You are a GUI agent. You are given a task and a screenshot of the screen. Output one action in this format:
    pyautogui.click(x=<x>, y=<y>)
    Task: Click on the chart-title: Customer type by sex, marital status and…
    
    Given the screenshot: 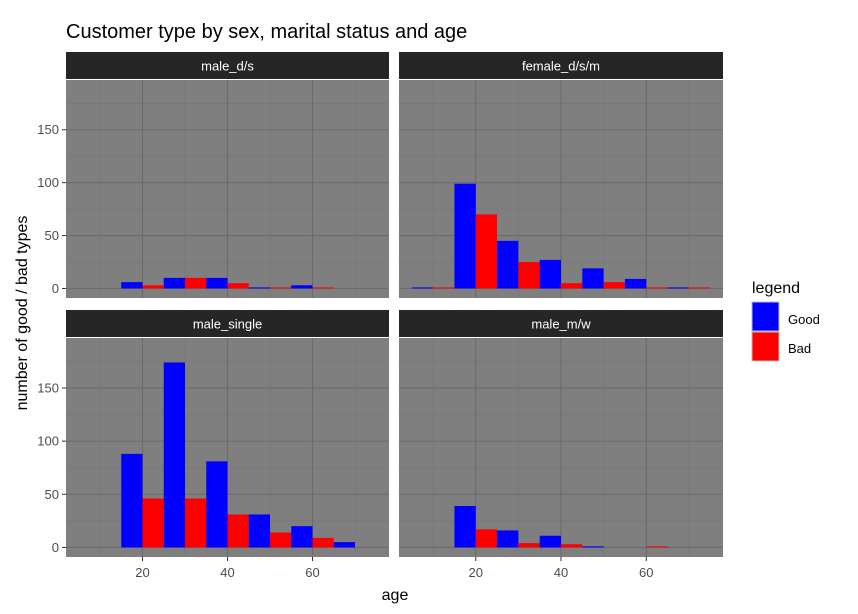 What is the action you would take?
    pyautogui.click(x=266, y=32)
    